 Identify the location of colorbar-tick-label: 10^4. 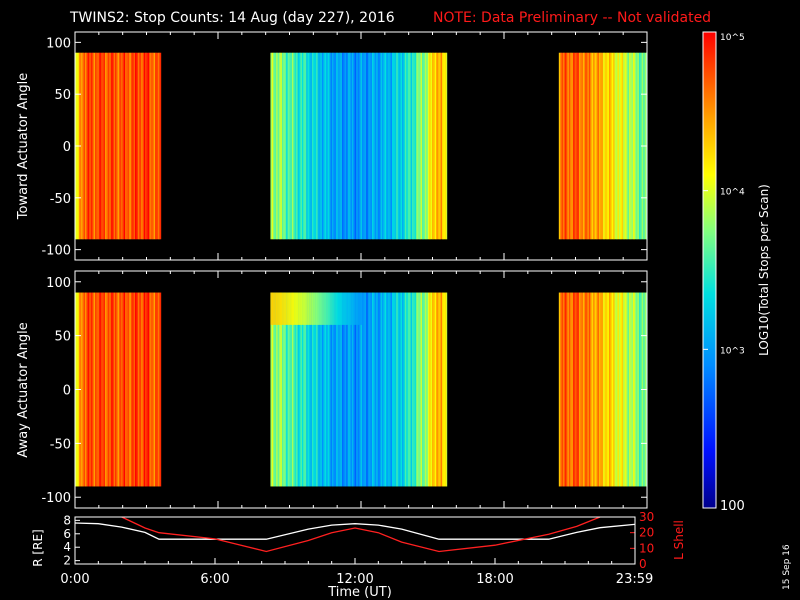
(732, 193).